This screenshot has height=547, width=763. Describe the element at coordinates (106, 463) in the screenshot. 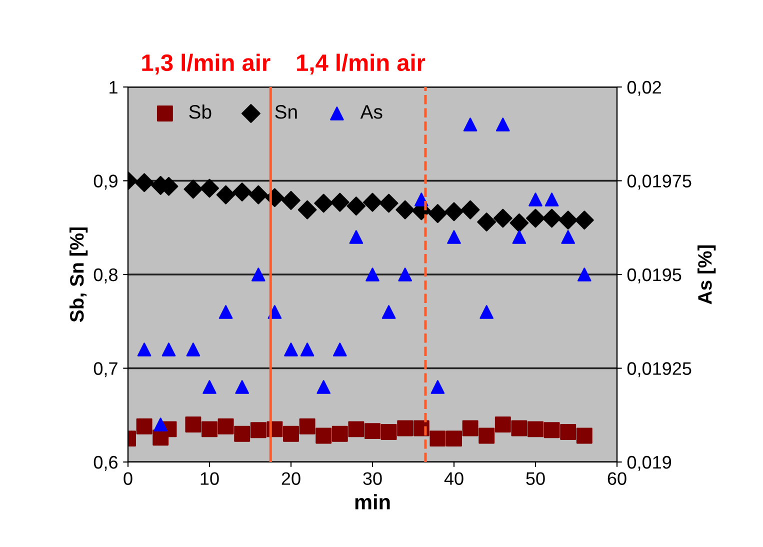

I see `y-tick-label: 0,6` at that location.